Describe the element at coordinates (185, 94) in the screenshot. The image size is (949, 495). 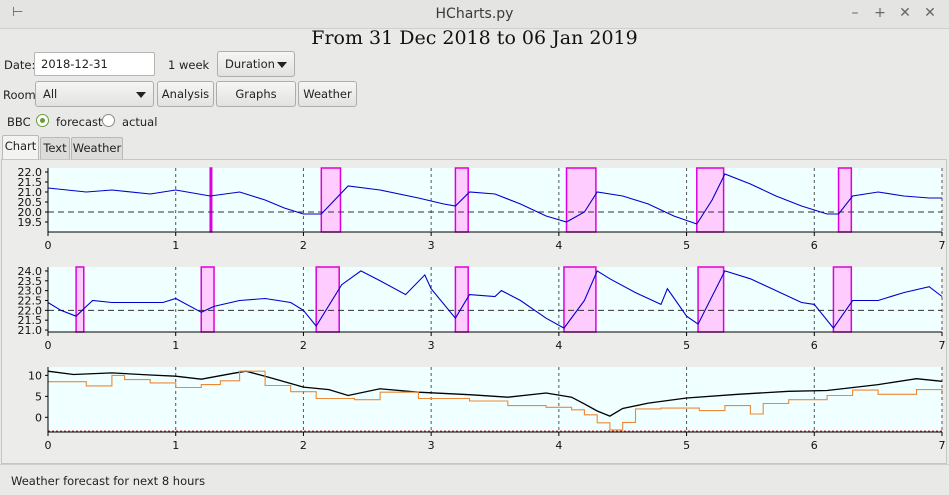
I see `analysis-button: Analysis` at that location.